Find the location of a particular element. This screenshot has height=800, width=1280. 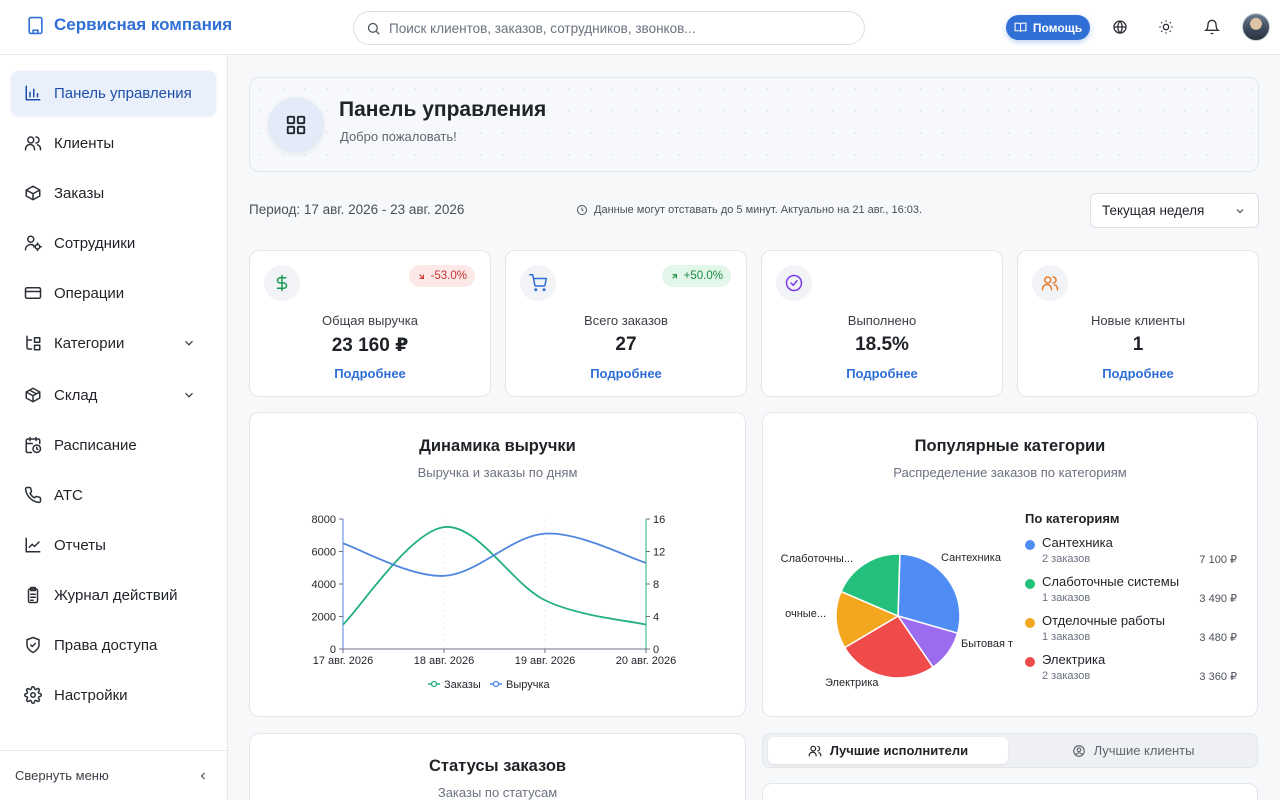

chevron-down-icon is located at coordinates (189, 395).